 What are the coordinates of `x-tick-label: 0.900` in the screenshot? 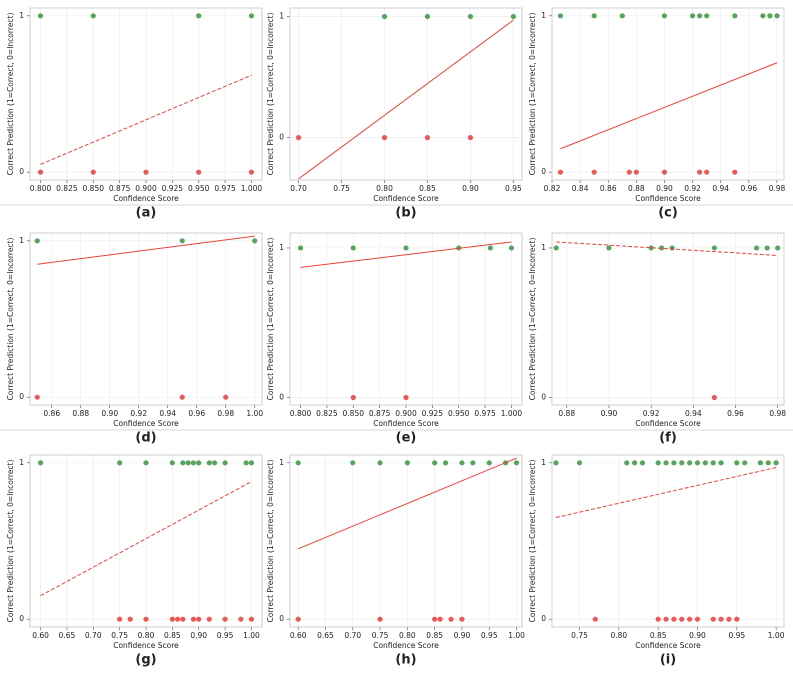 It's located at (406, 413).